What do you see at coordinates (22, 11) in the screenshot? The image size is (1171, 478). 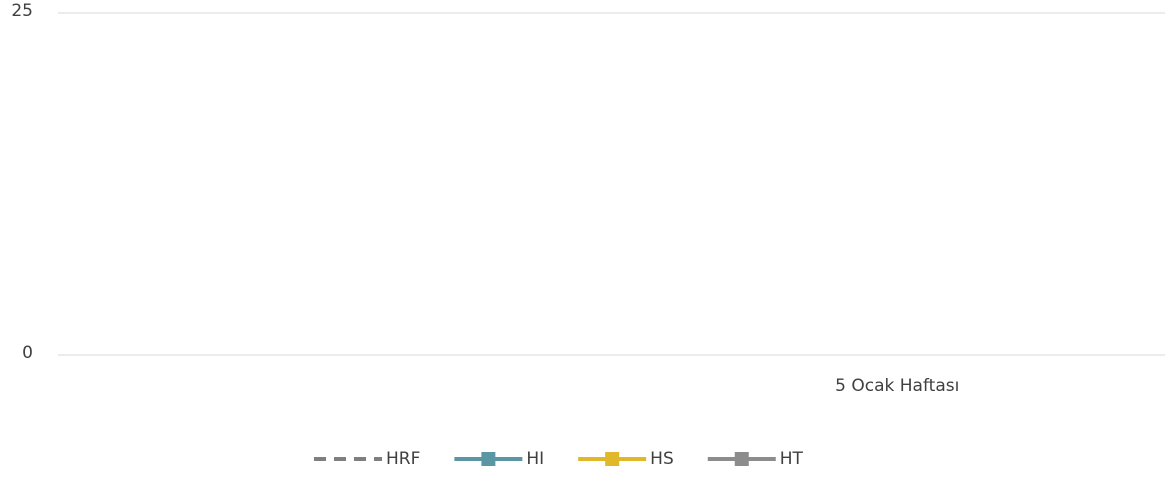 I see `y-tick-label: 25` at bounding box center [22, 11].